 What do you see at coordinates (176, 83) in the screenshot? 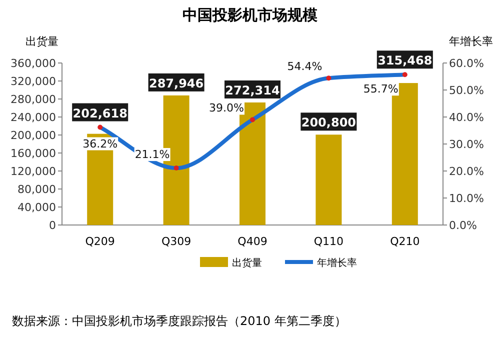
I see `data-label: 287,946` at bounding box center [176, 83].